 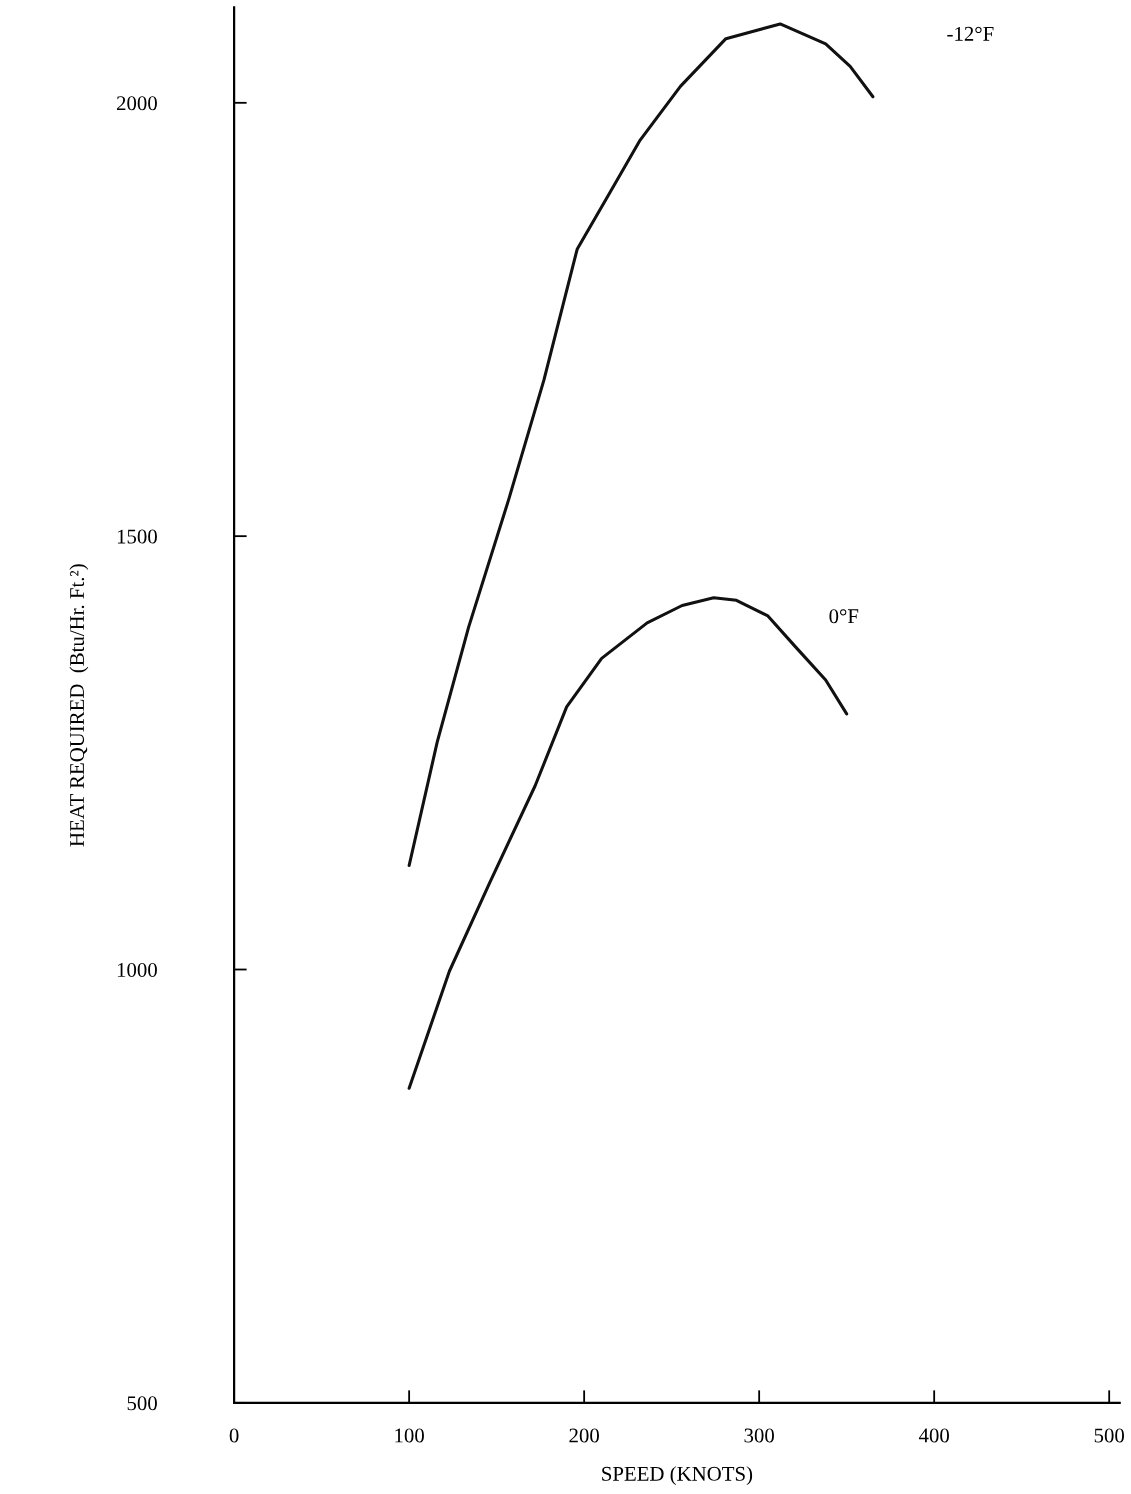 I want to click on x-axis-title: SPEED (KNOTS), so click(x=677, y=1476).